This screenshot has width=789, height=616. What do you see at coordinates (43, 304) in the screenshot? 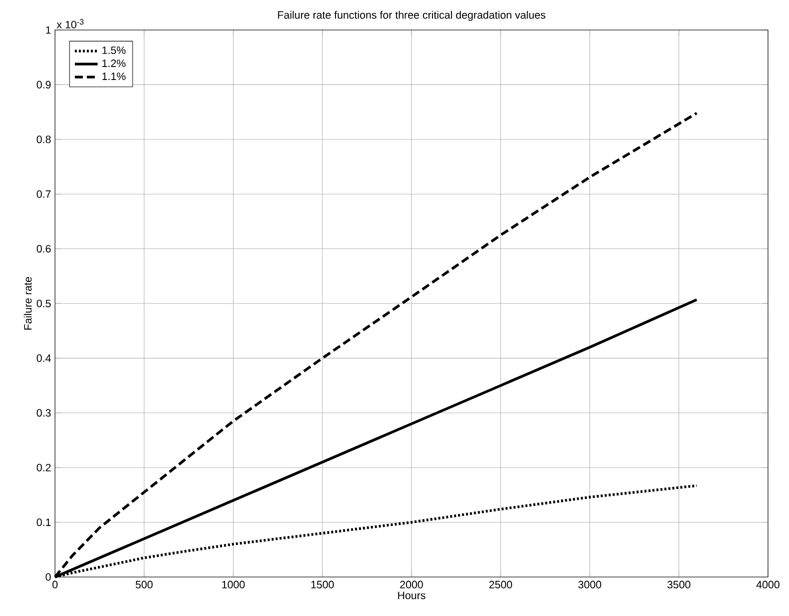
I see `y-tick-label: 0.5` at bounding box center [43, 304].